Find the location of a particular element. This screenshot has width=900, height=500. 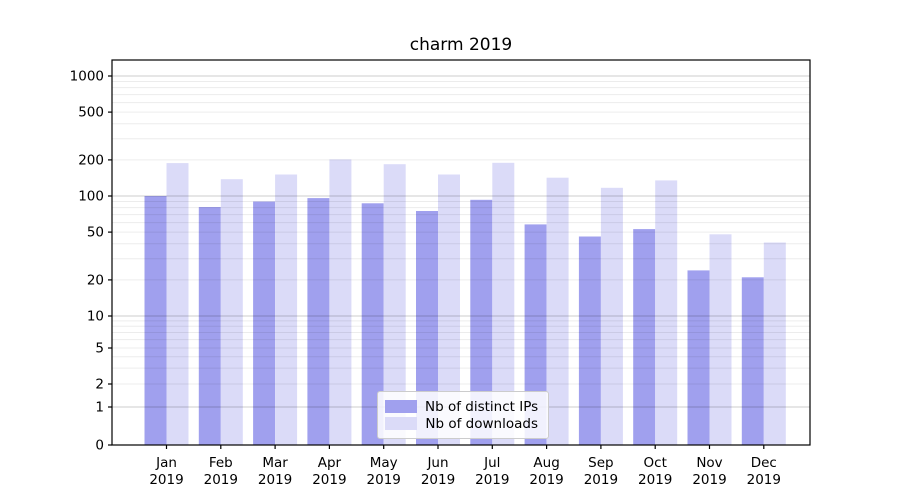

bar-distinct-ips-jan is located at coordinates (155, 320).